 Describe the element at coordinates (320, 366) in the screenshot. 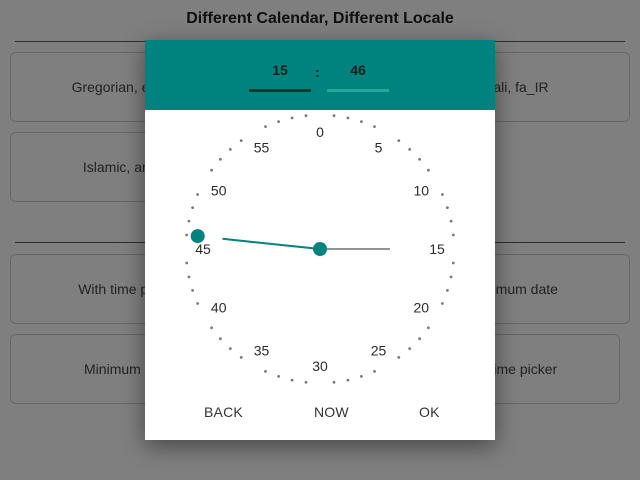

I see `clock-number-30: 30` at that location.